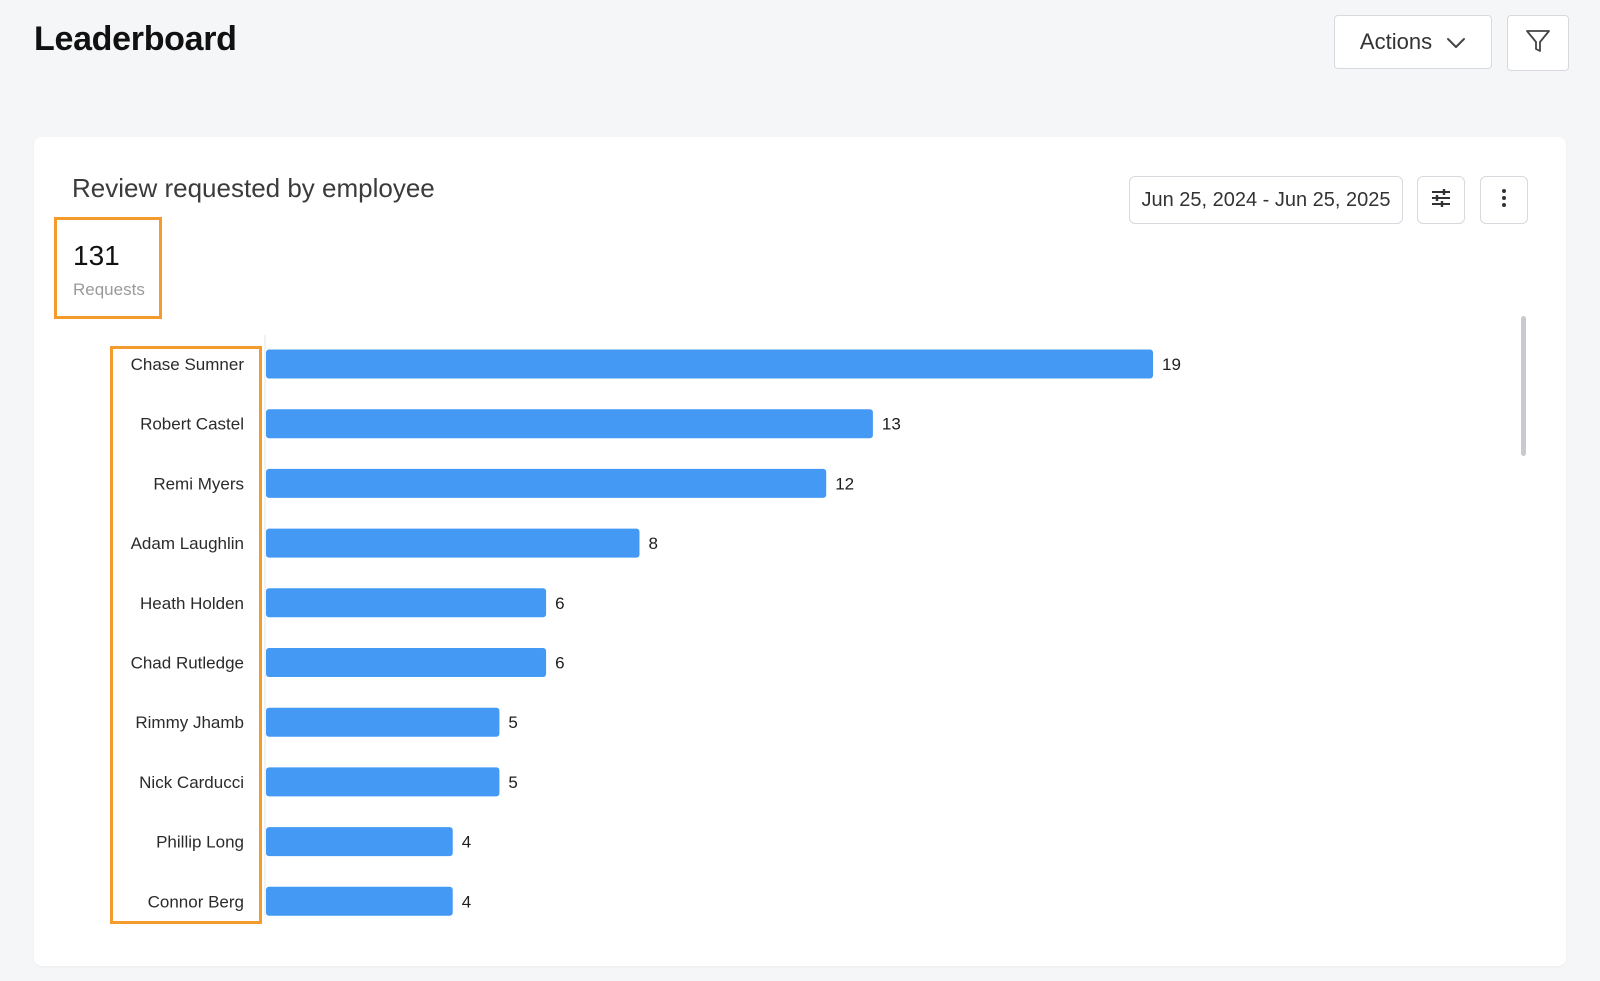  Describe the element at coordinates (187, 663) in the screenshot. I see `category-label: Chad Rutledge` at that location.